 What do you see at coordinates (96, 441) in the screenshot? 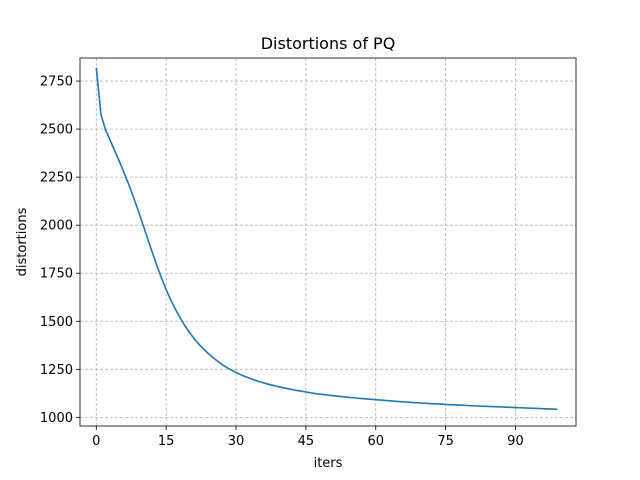
I see `x-tick-label: 0` at bounding box center [96, 441].